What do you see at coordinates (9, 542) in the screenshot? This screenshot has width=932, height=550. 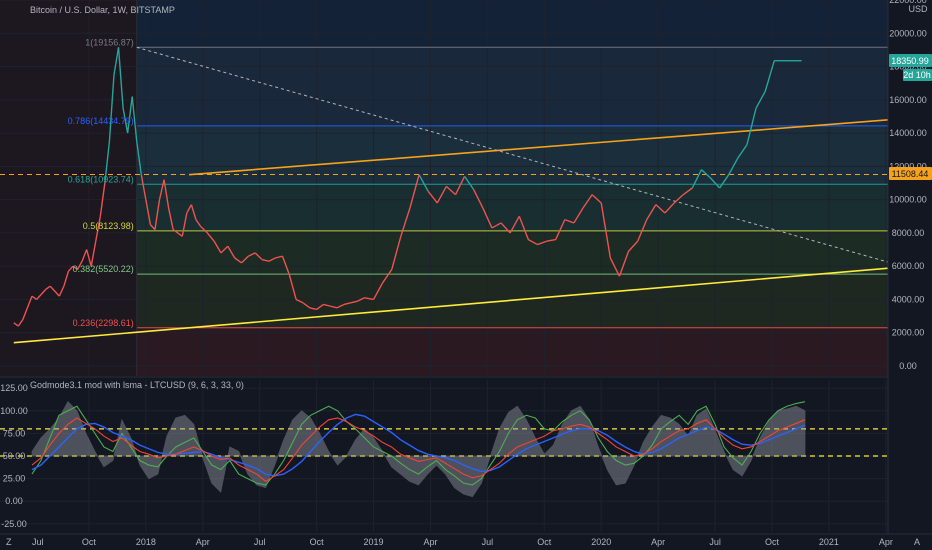 I see `timezone-toggle-icon: Z` at bounding box center [9, 542].